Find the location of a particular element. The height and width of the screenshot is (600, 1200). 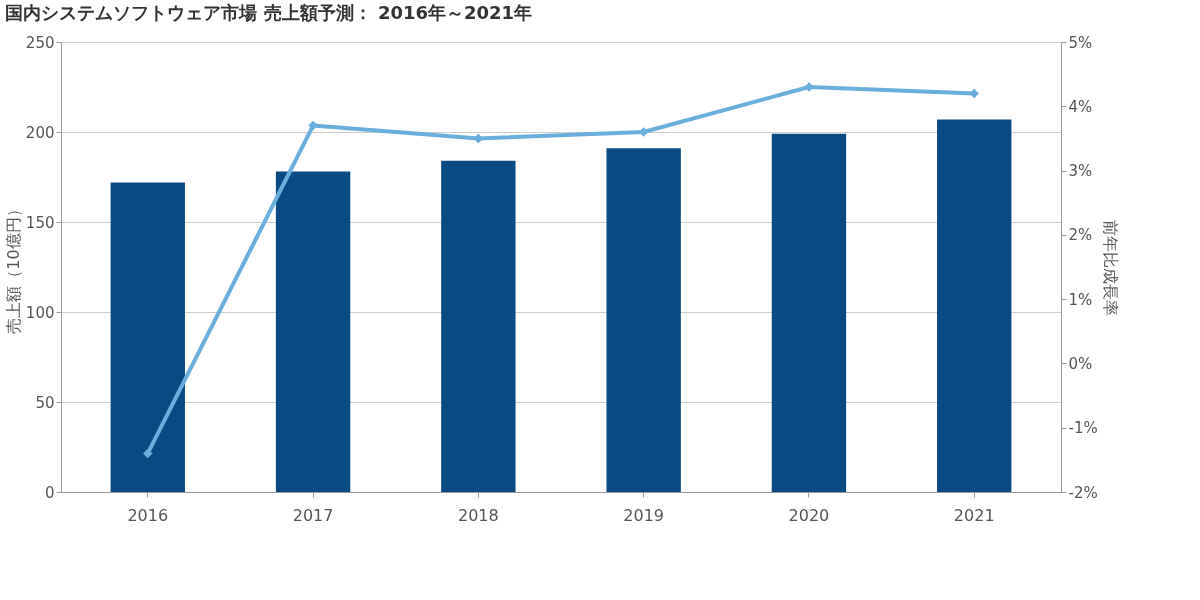

y2-tick-label: 0% is located at coordinates (1080, 363).